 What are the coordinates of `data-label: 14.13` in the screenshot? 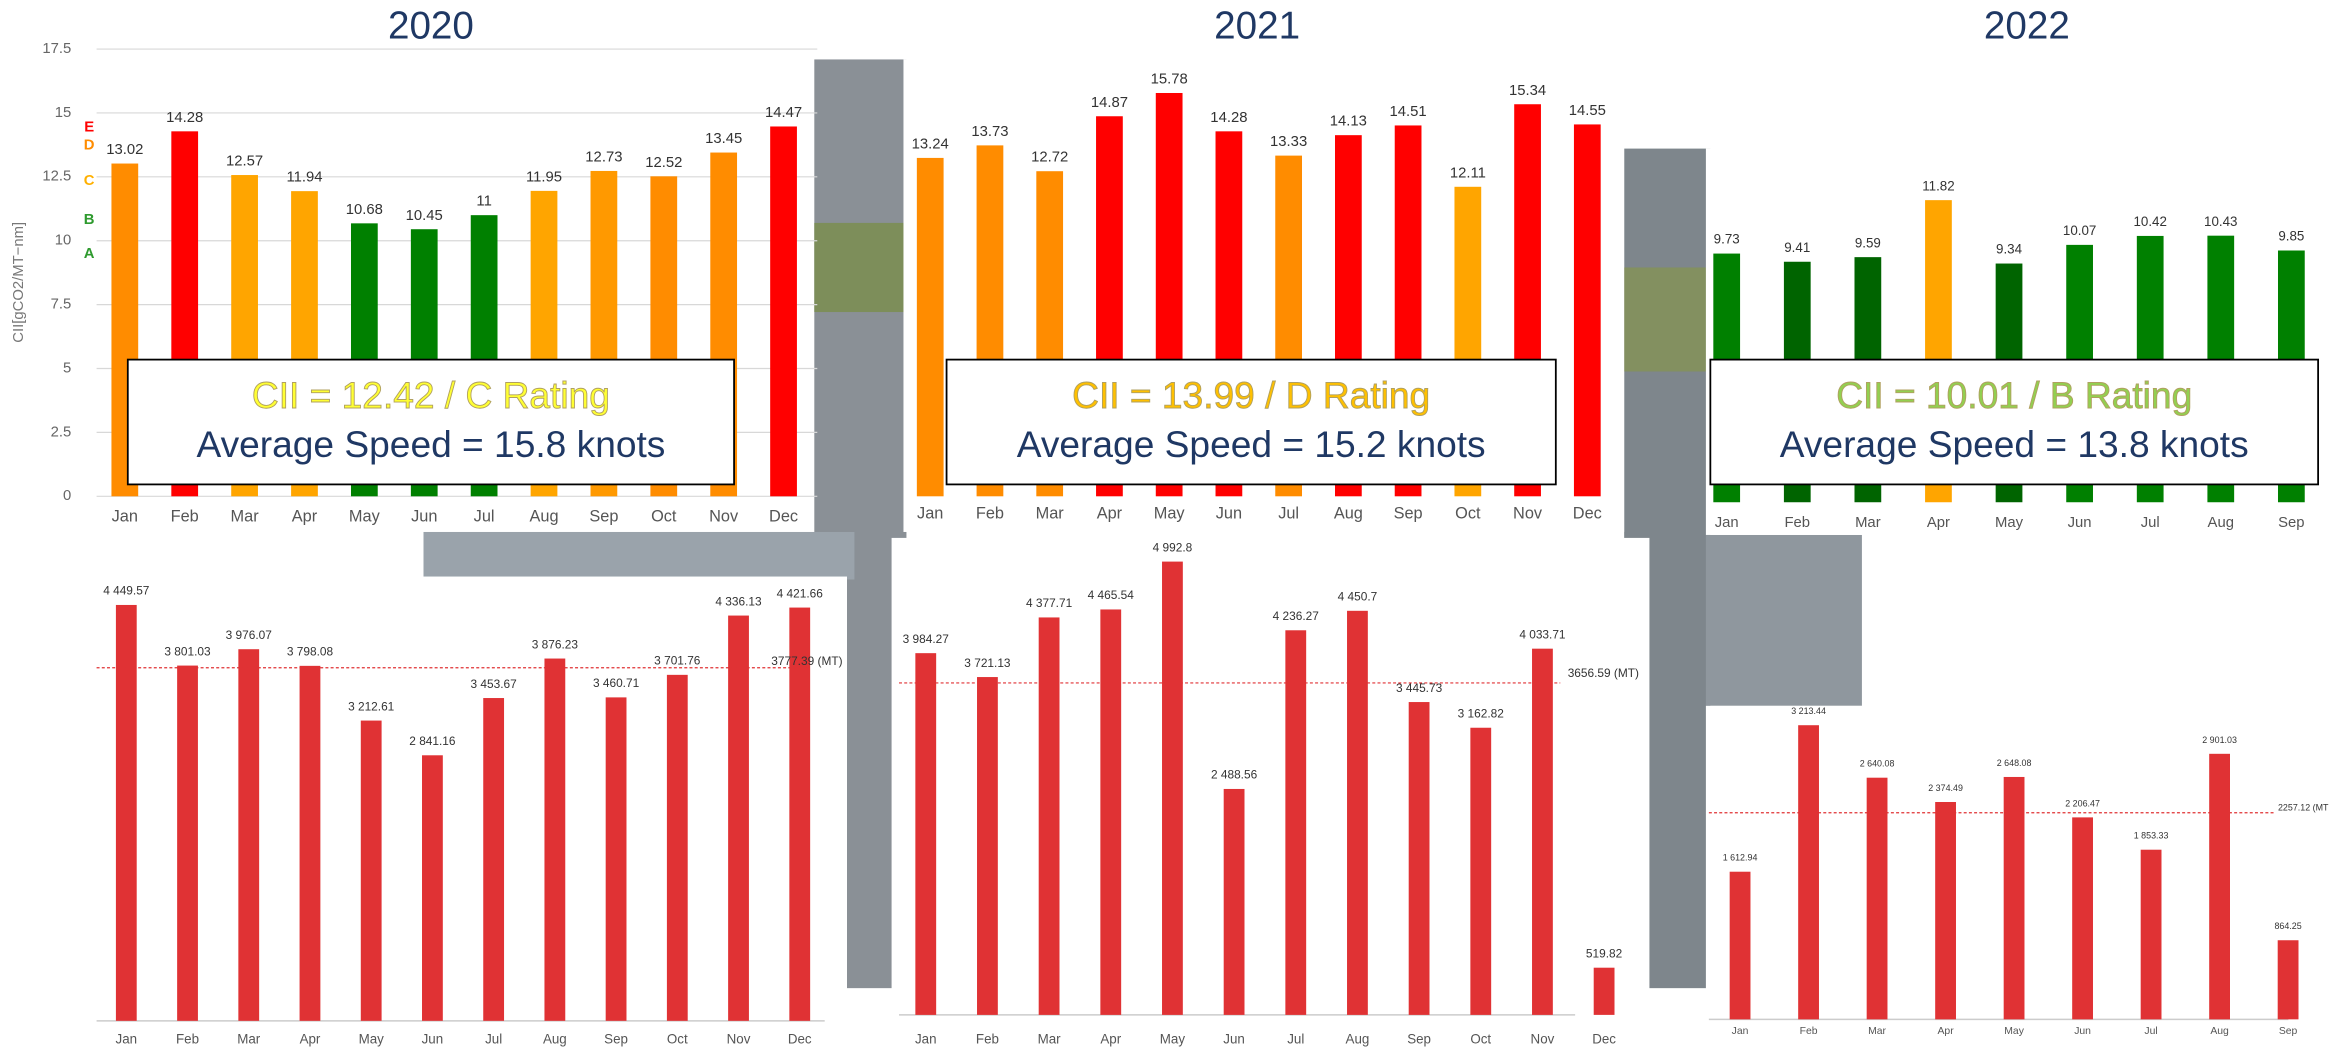 It's located at (1348, 122).